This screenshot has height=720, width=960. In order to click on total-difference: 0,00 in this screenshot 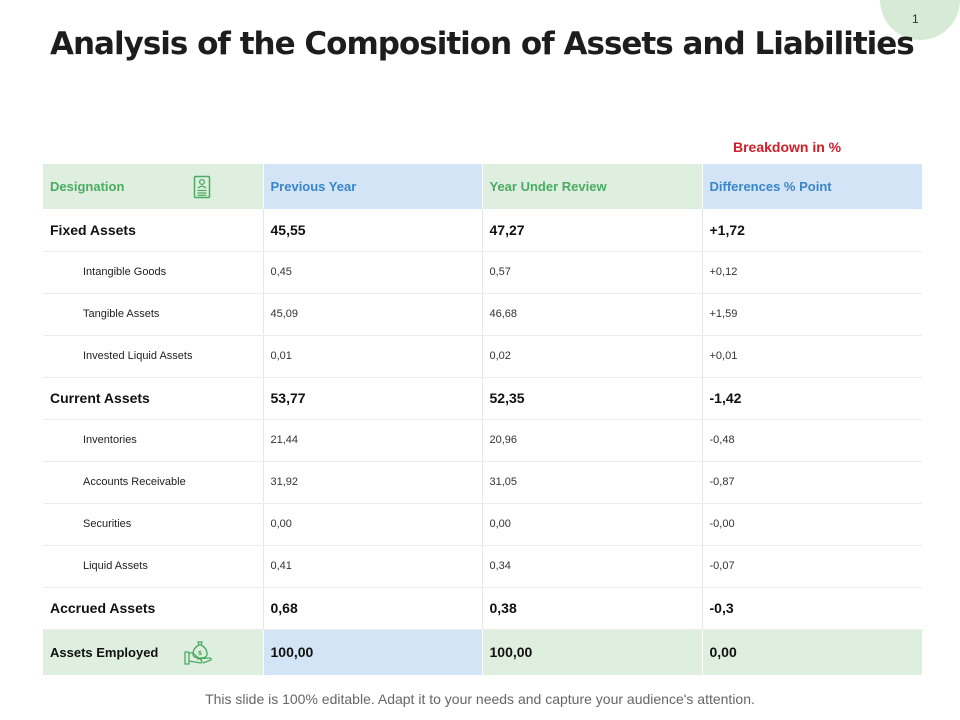, I will do `click(812, 652)`.